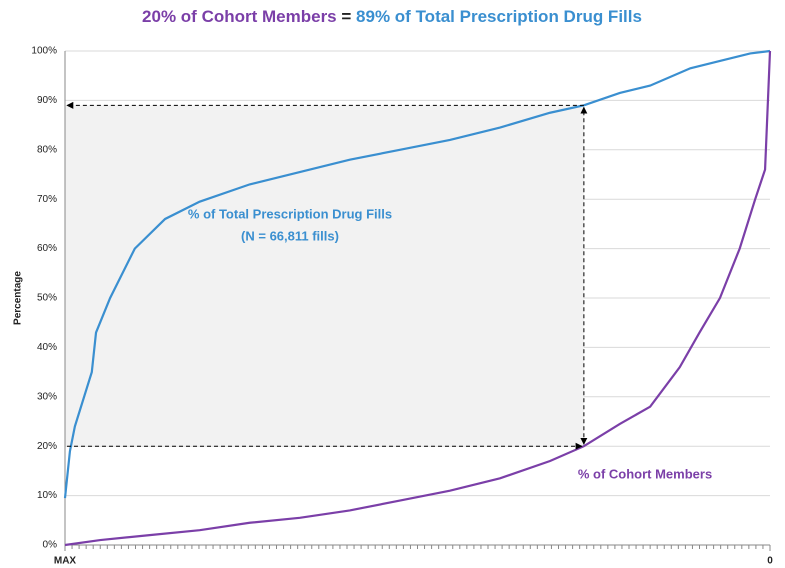 Image resolution: width=785 pixels, height=568 pixels. What do you see at coordinates (47, 100) in the screenshot?
I see `y-tick-label: 90%` at bounding box center [47, 100].